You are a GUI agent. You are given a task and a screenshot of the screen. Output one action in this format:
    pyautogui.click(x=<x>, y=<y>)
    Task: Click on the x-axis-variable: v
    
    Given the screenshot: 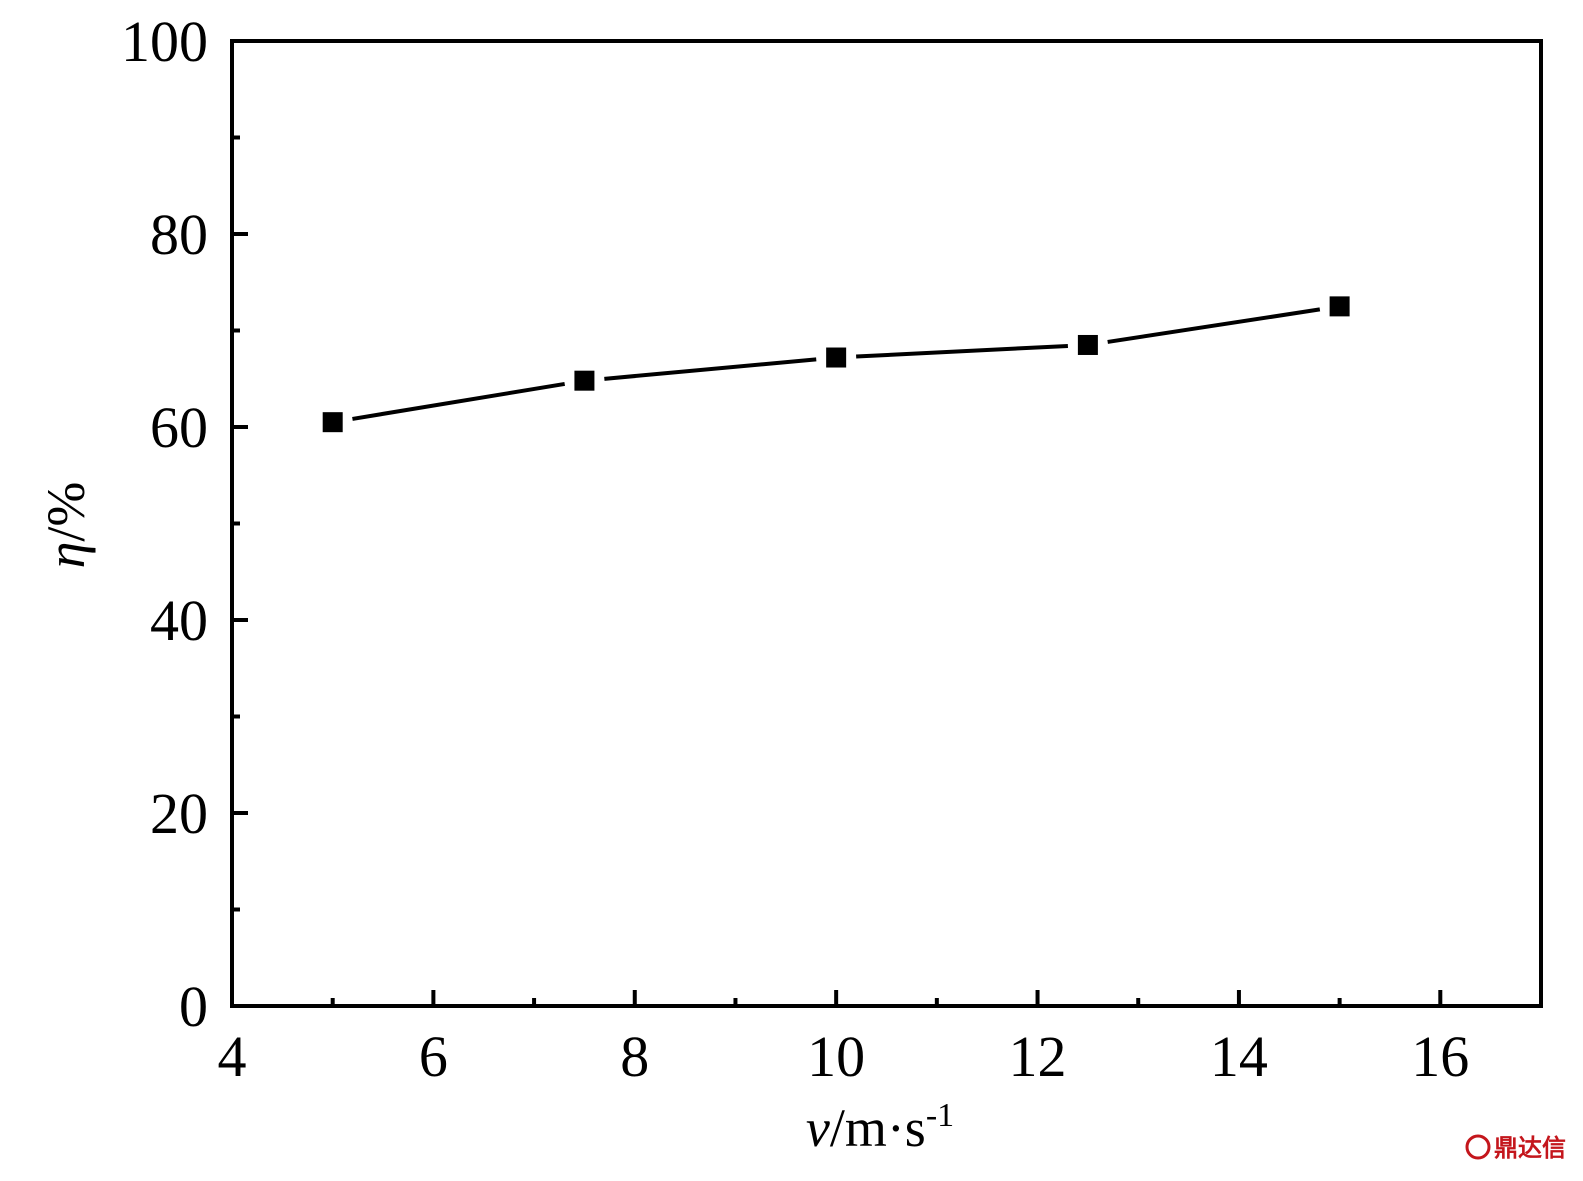 What is the action you would take?
    pyautogui.click(x=818, y=1128)
    